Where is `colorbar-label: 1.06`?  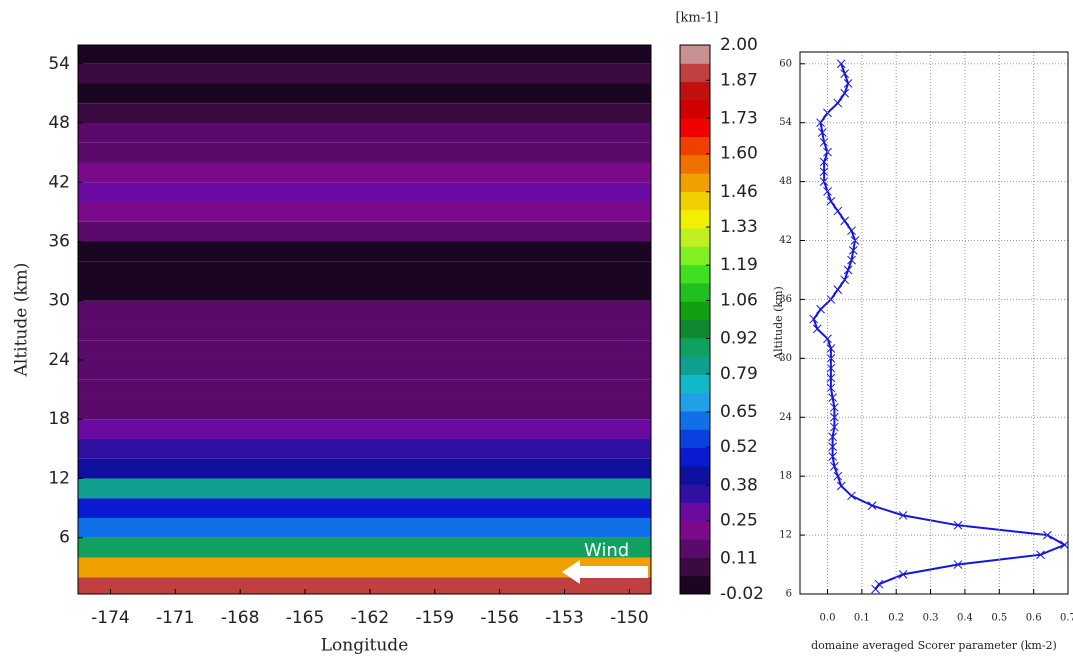
colorbar-label: 1.06 is located at coordinates (739, 300).